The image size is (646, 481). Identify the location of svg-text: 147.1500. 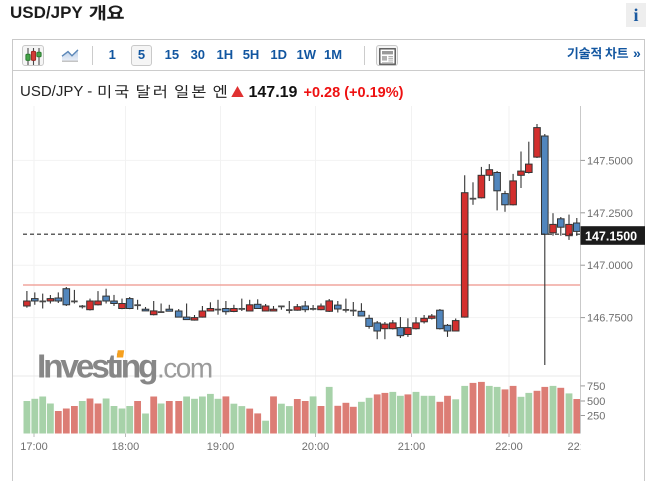
(611, 237).